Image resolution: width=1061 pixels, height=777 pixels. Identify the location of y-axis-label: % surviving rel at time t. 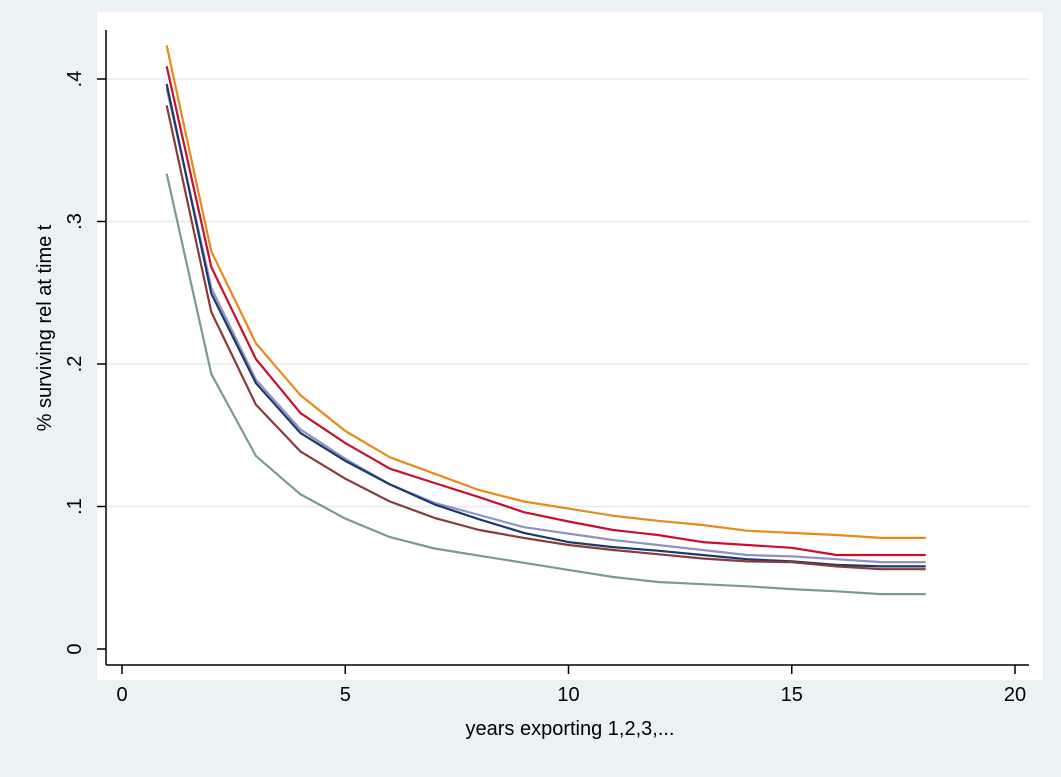
(45, 327).